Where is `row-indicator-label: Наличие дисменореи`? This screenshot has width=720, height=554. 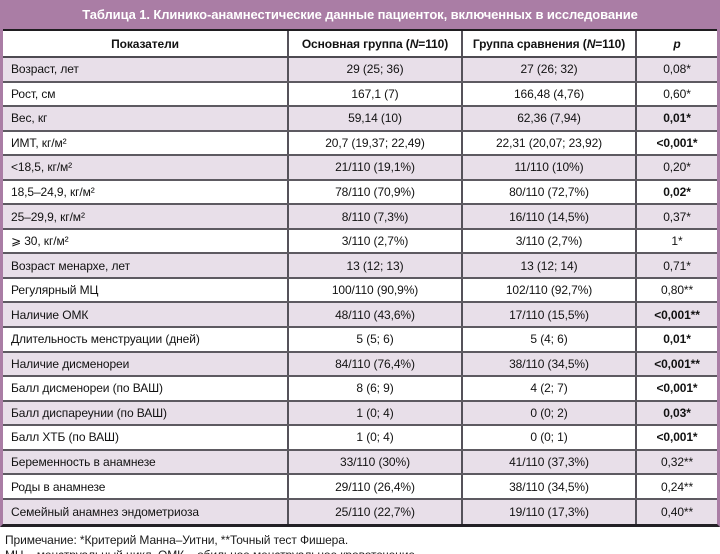
row-indicator-label: Наличие дисменореи is located at coordinates (70, 363).